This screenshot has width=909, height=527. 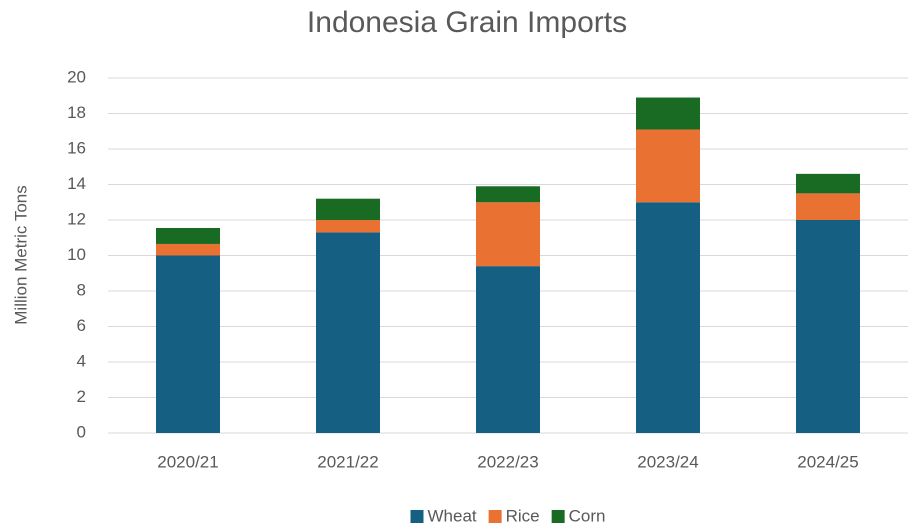 What do you see at coordinates (76, 254) in the screenshot?
I see `y-tick-label: 10` at bounding box center [76, 254].